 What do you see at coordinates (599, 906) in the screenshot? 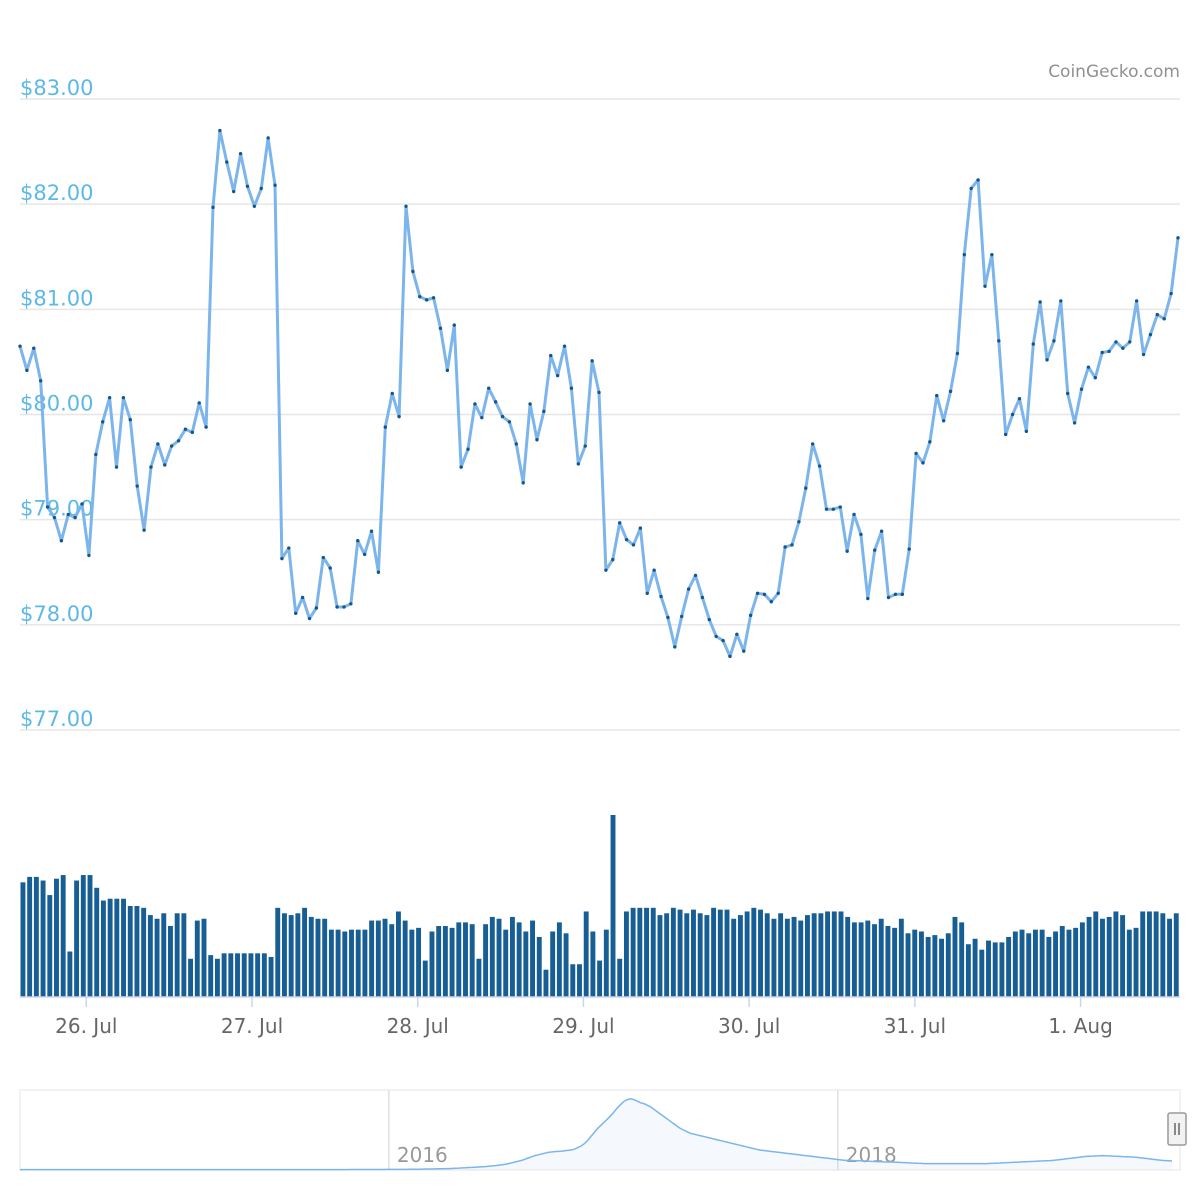
I see `volume-bars` at bounding box center [599, 906].